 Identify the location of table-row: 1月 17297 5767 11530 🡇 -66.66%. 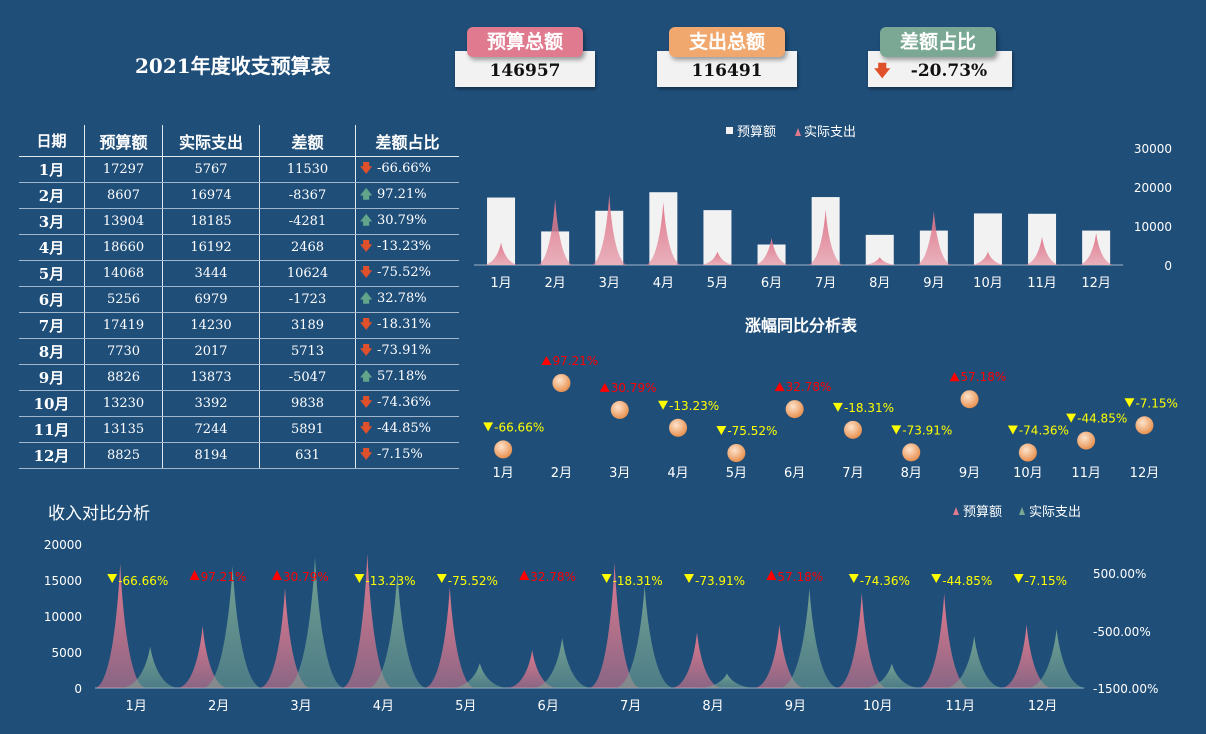
(239, 169).